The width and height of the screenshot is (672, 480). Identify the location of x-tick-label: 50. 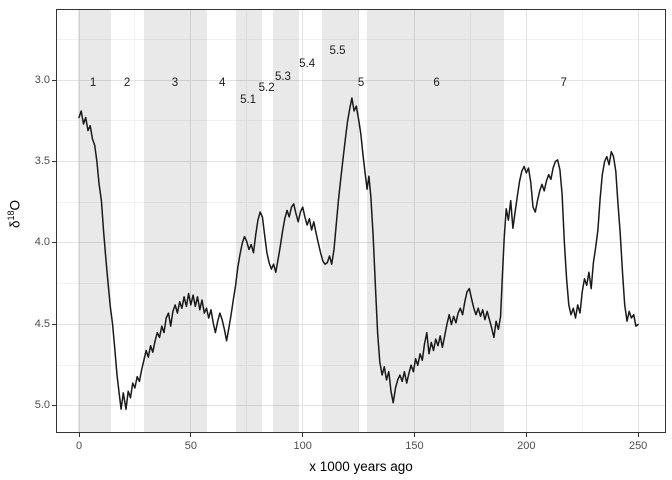
(190, 446).